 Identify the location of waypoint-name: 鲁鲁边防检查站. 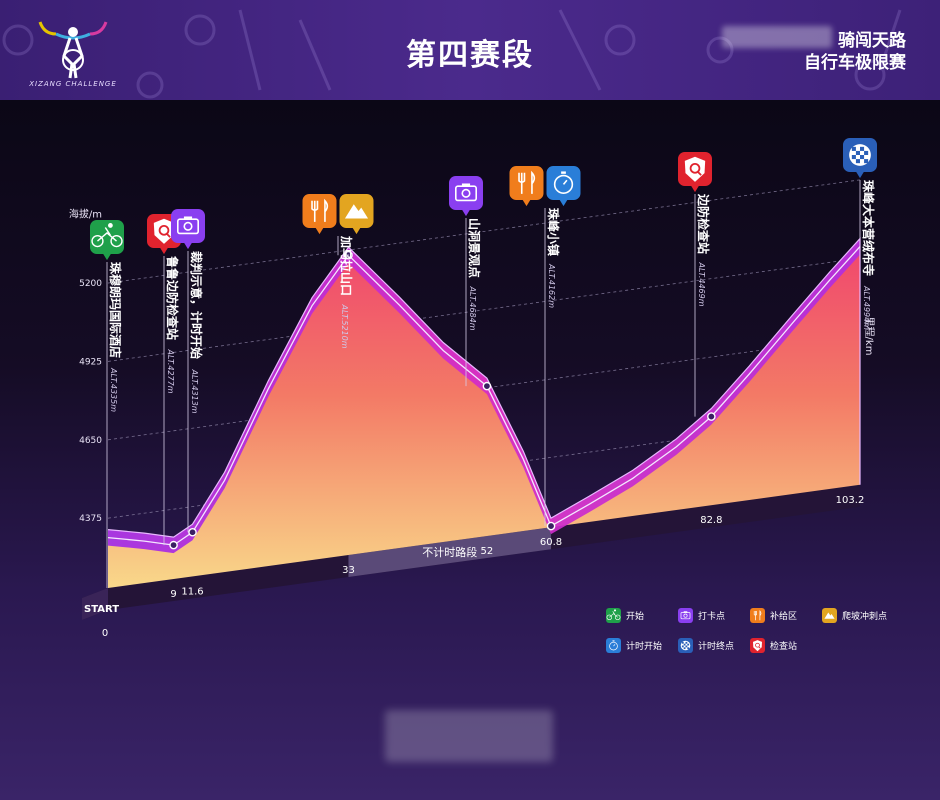
(172, 297).